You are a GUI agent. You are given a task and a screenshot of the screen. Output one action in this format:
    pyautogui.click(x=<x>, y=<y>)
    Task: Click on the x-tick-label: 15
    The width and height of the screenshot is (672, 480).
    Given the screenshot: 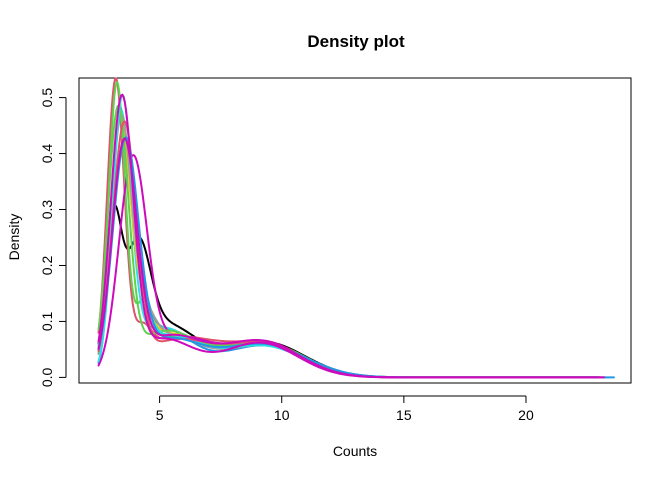 What is the action you would take?
    pyautogui.click(x=404, y=415)
    